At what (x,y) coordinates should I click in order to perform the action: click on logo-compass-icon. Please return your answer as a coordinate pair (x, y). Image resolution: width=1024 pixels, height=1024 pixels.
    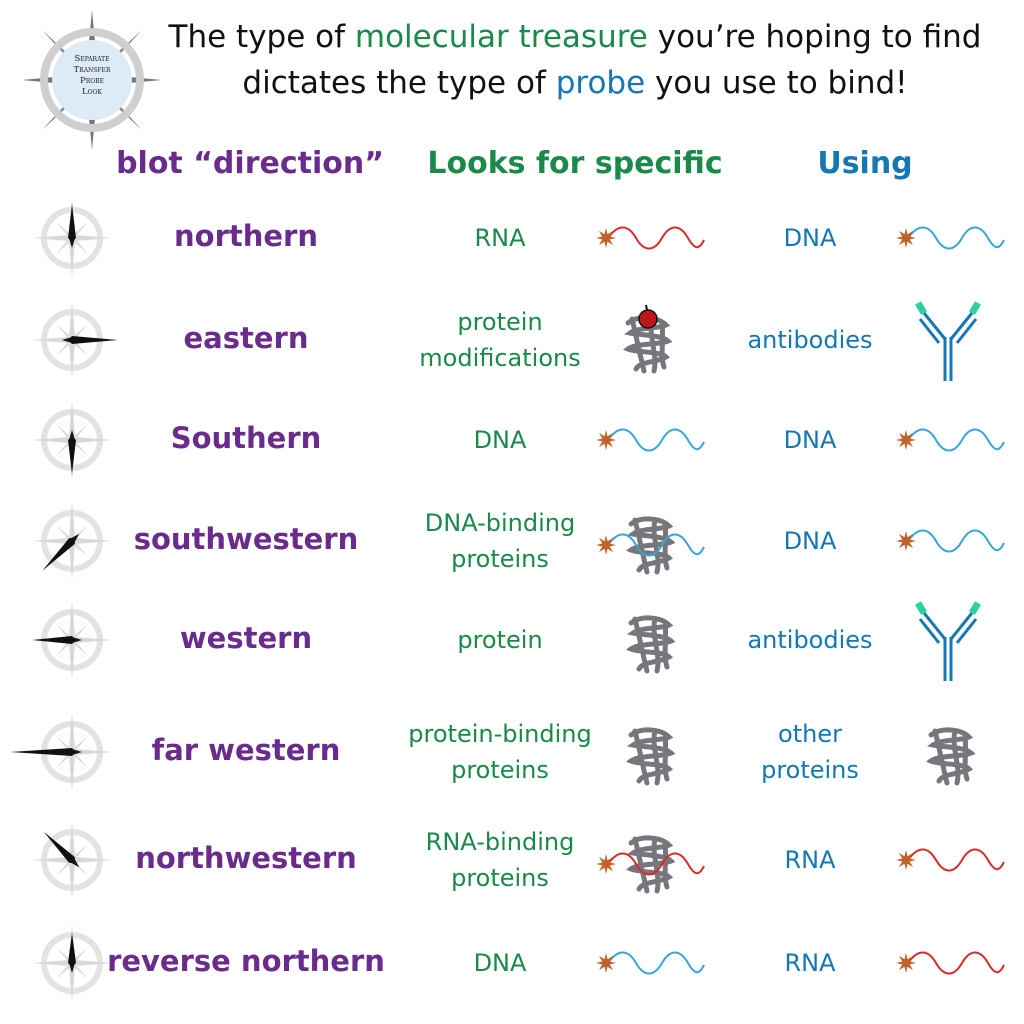
    Looking at the image, I should click on (92, 80).